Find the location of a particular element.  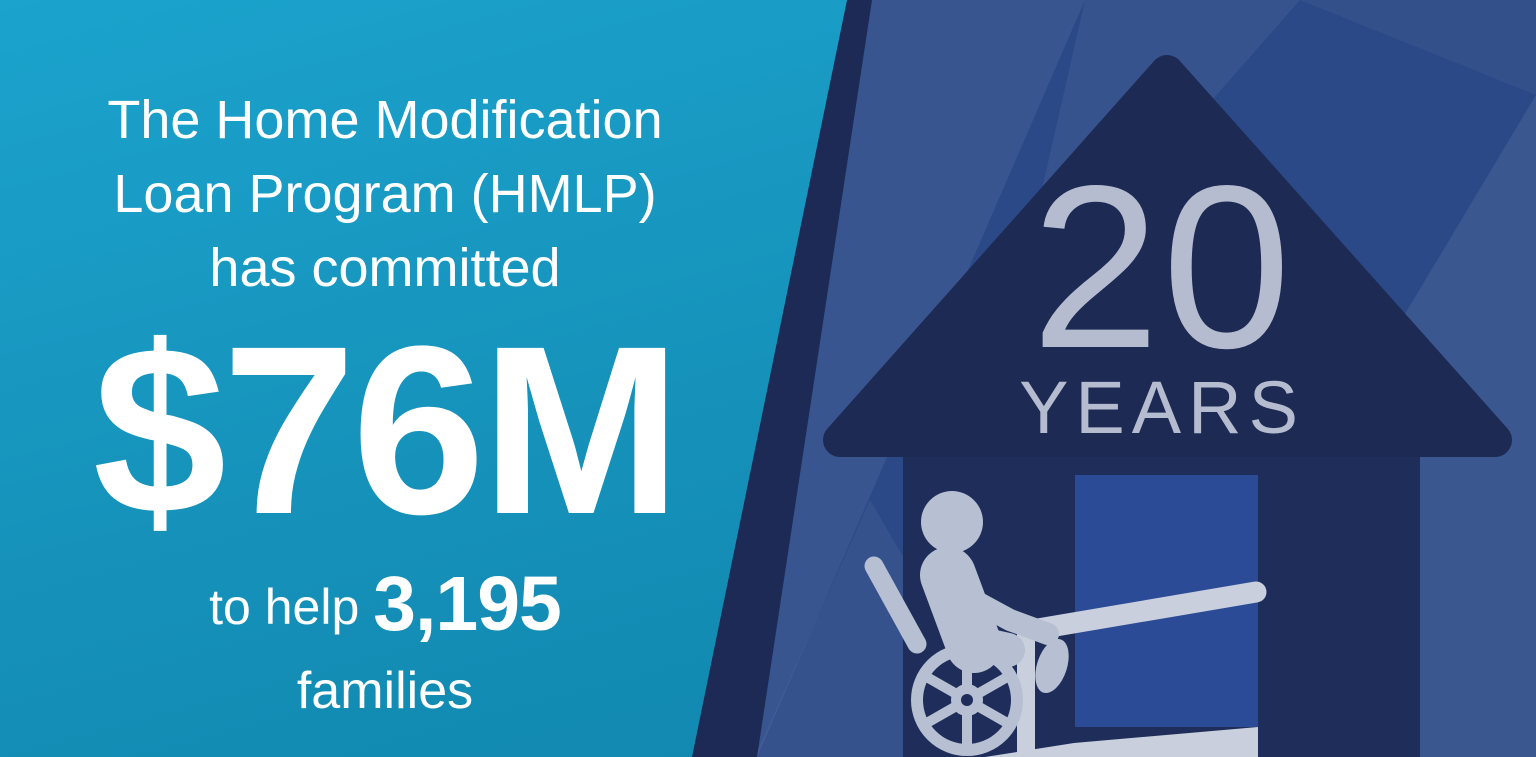

wheelchair-push-handle is located at coordinates (895, 605).